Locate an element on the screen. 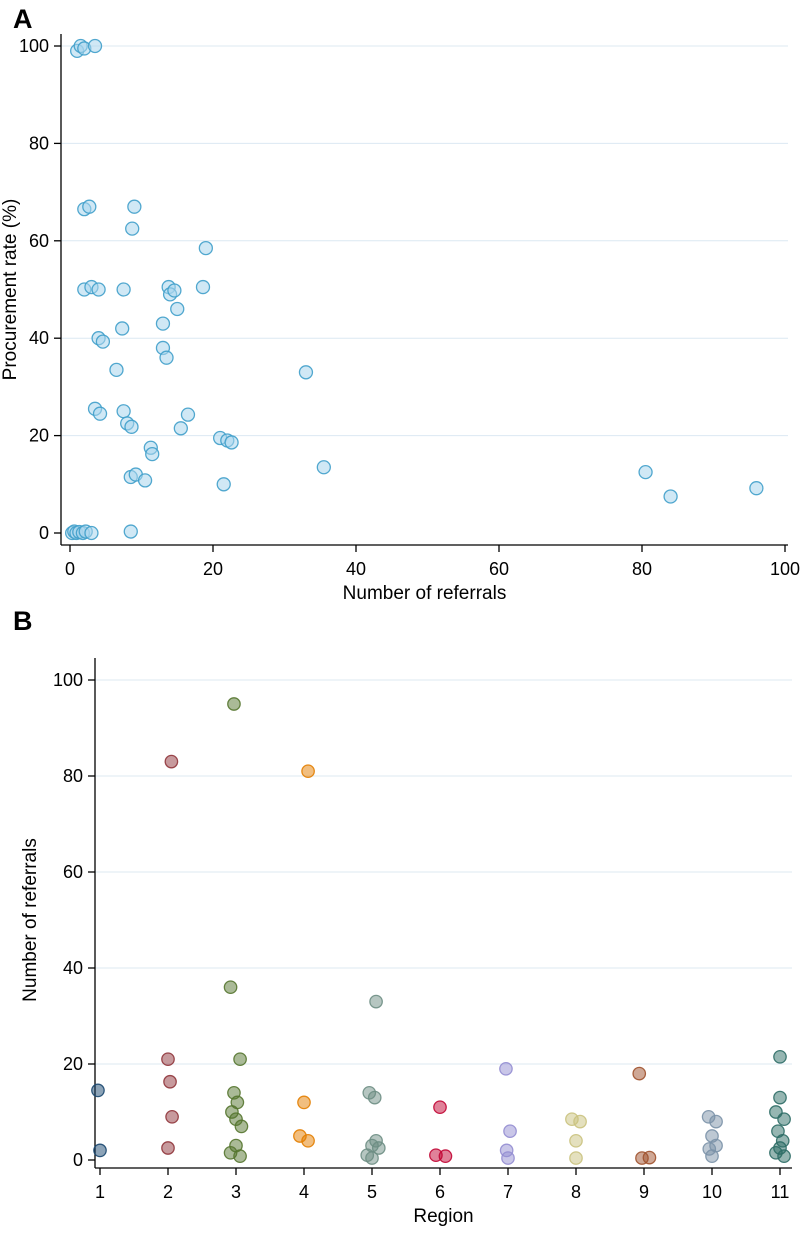 The height and width of the screenshot is (1234, 800). y-axis-title: Number of referrals is located at coordinates (30, 920).